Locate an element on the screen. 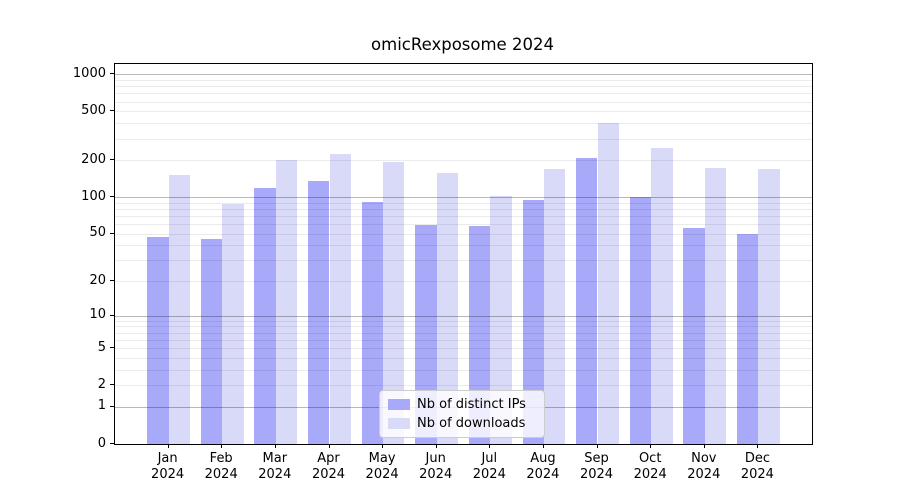 The image size is (900, 500). x-axis-tick-label: Sep 2024 is located at coordinates (596, 466).